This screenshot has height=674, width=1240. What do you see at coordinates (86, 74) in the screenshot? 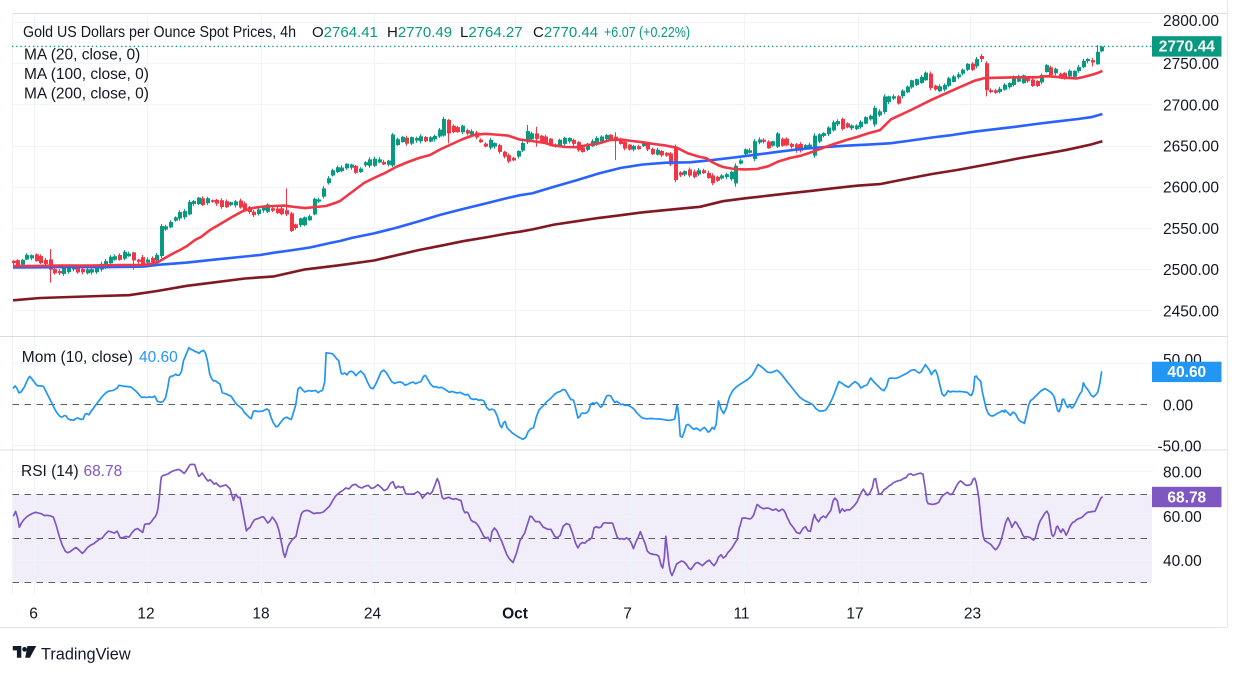
I see `svg-text: MA (100, close, 0)` at bounding box center [86, 74].